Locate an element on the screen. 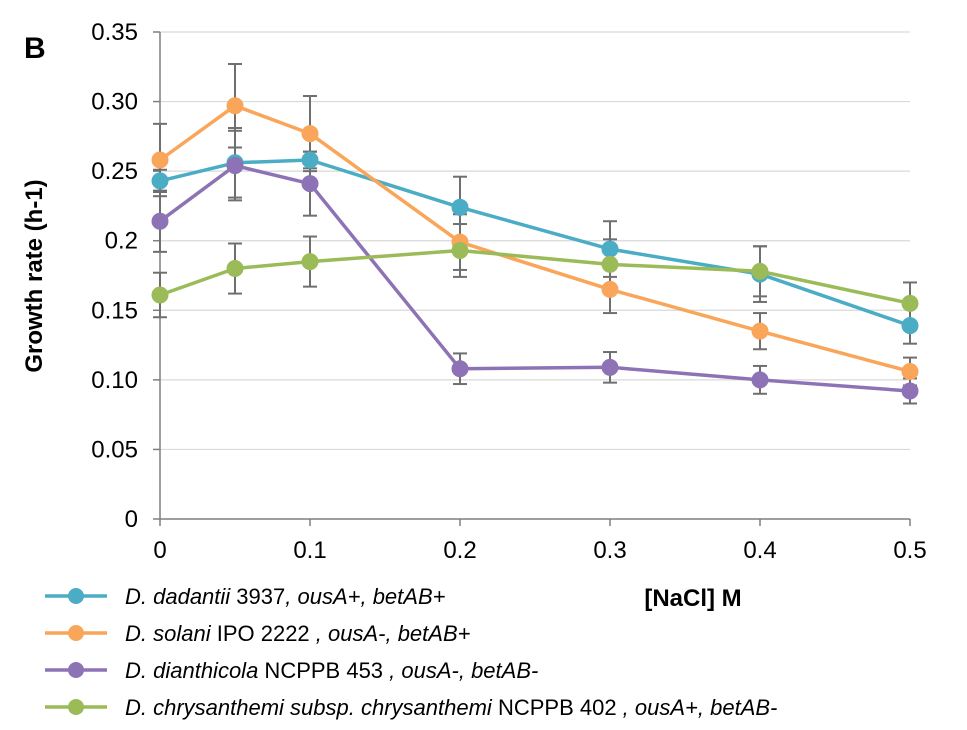 The image size is (967, 730). x-axis-title: [NaCl] M is located at coordinates (692, 598).